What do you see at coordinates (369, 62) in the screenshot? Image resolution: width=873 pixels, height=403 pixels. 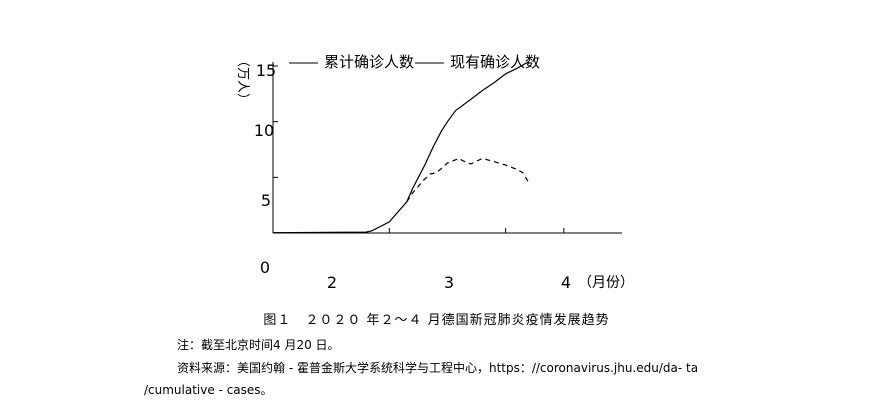 I see `legend-label: 累计确诊人数` at bounding box center [369, 62].